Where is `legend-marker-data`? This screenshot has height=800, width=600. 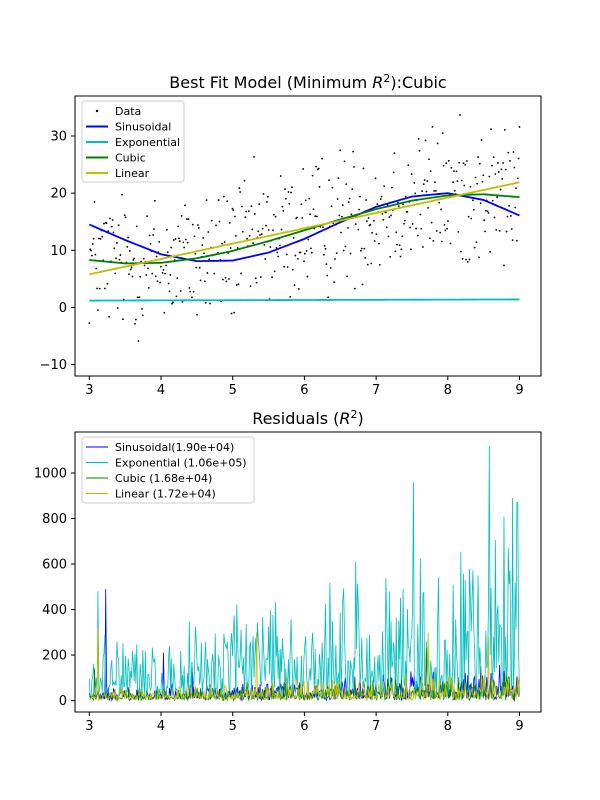 legend-marker-data is located at coordinates (97, 111).